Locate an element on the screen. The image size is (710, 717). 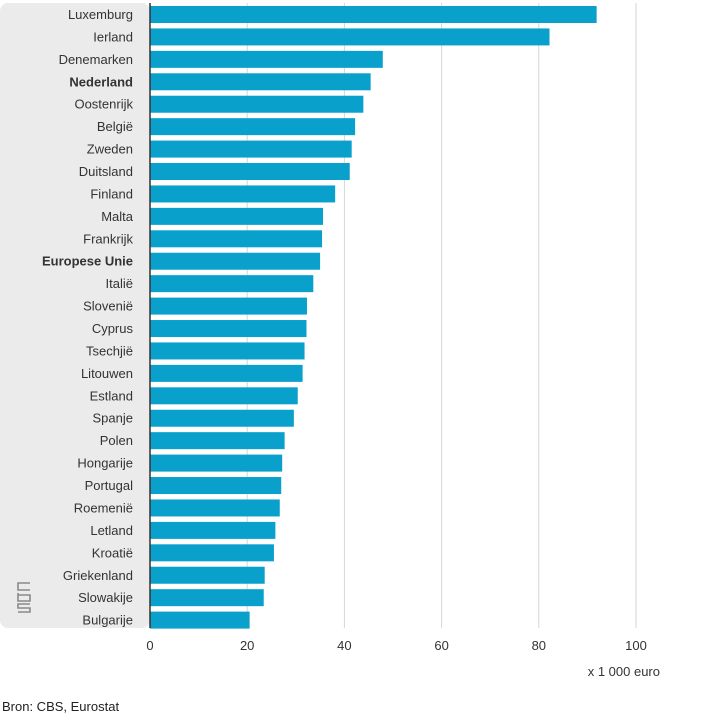
category-label: Italië is located at coordinates (119, 283).